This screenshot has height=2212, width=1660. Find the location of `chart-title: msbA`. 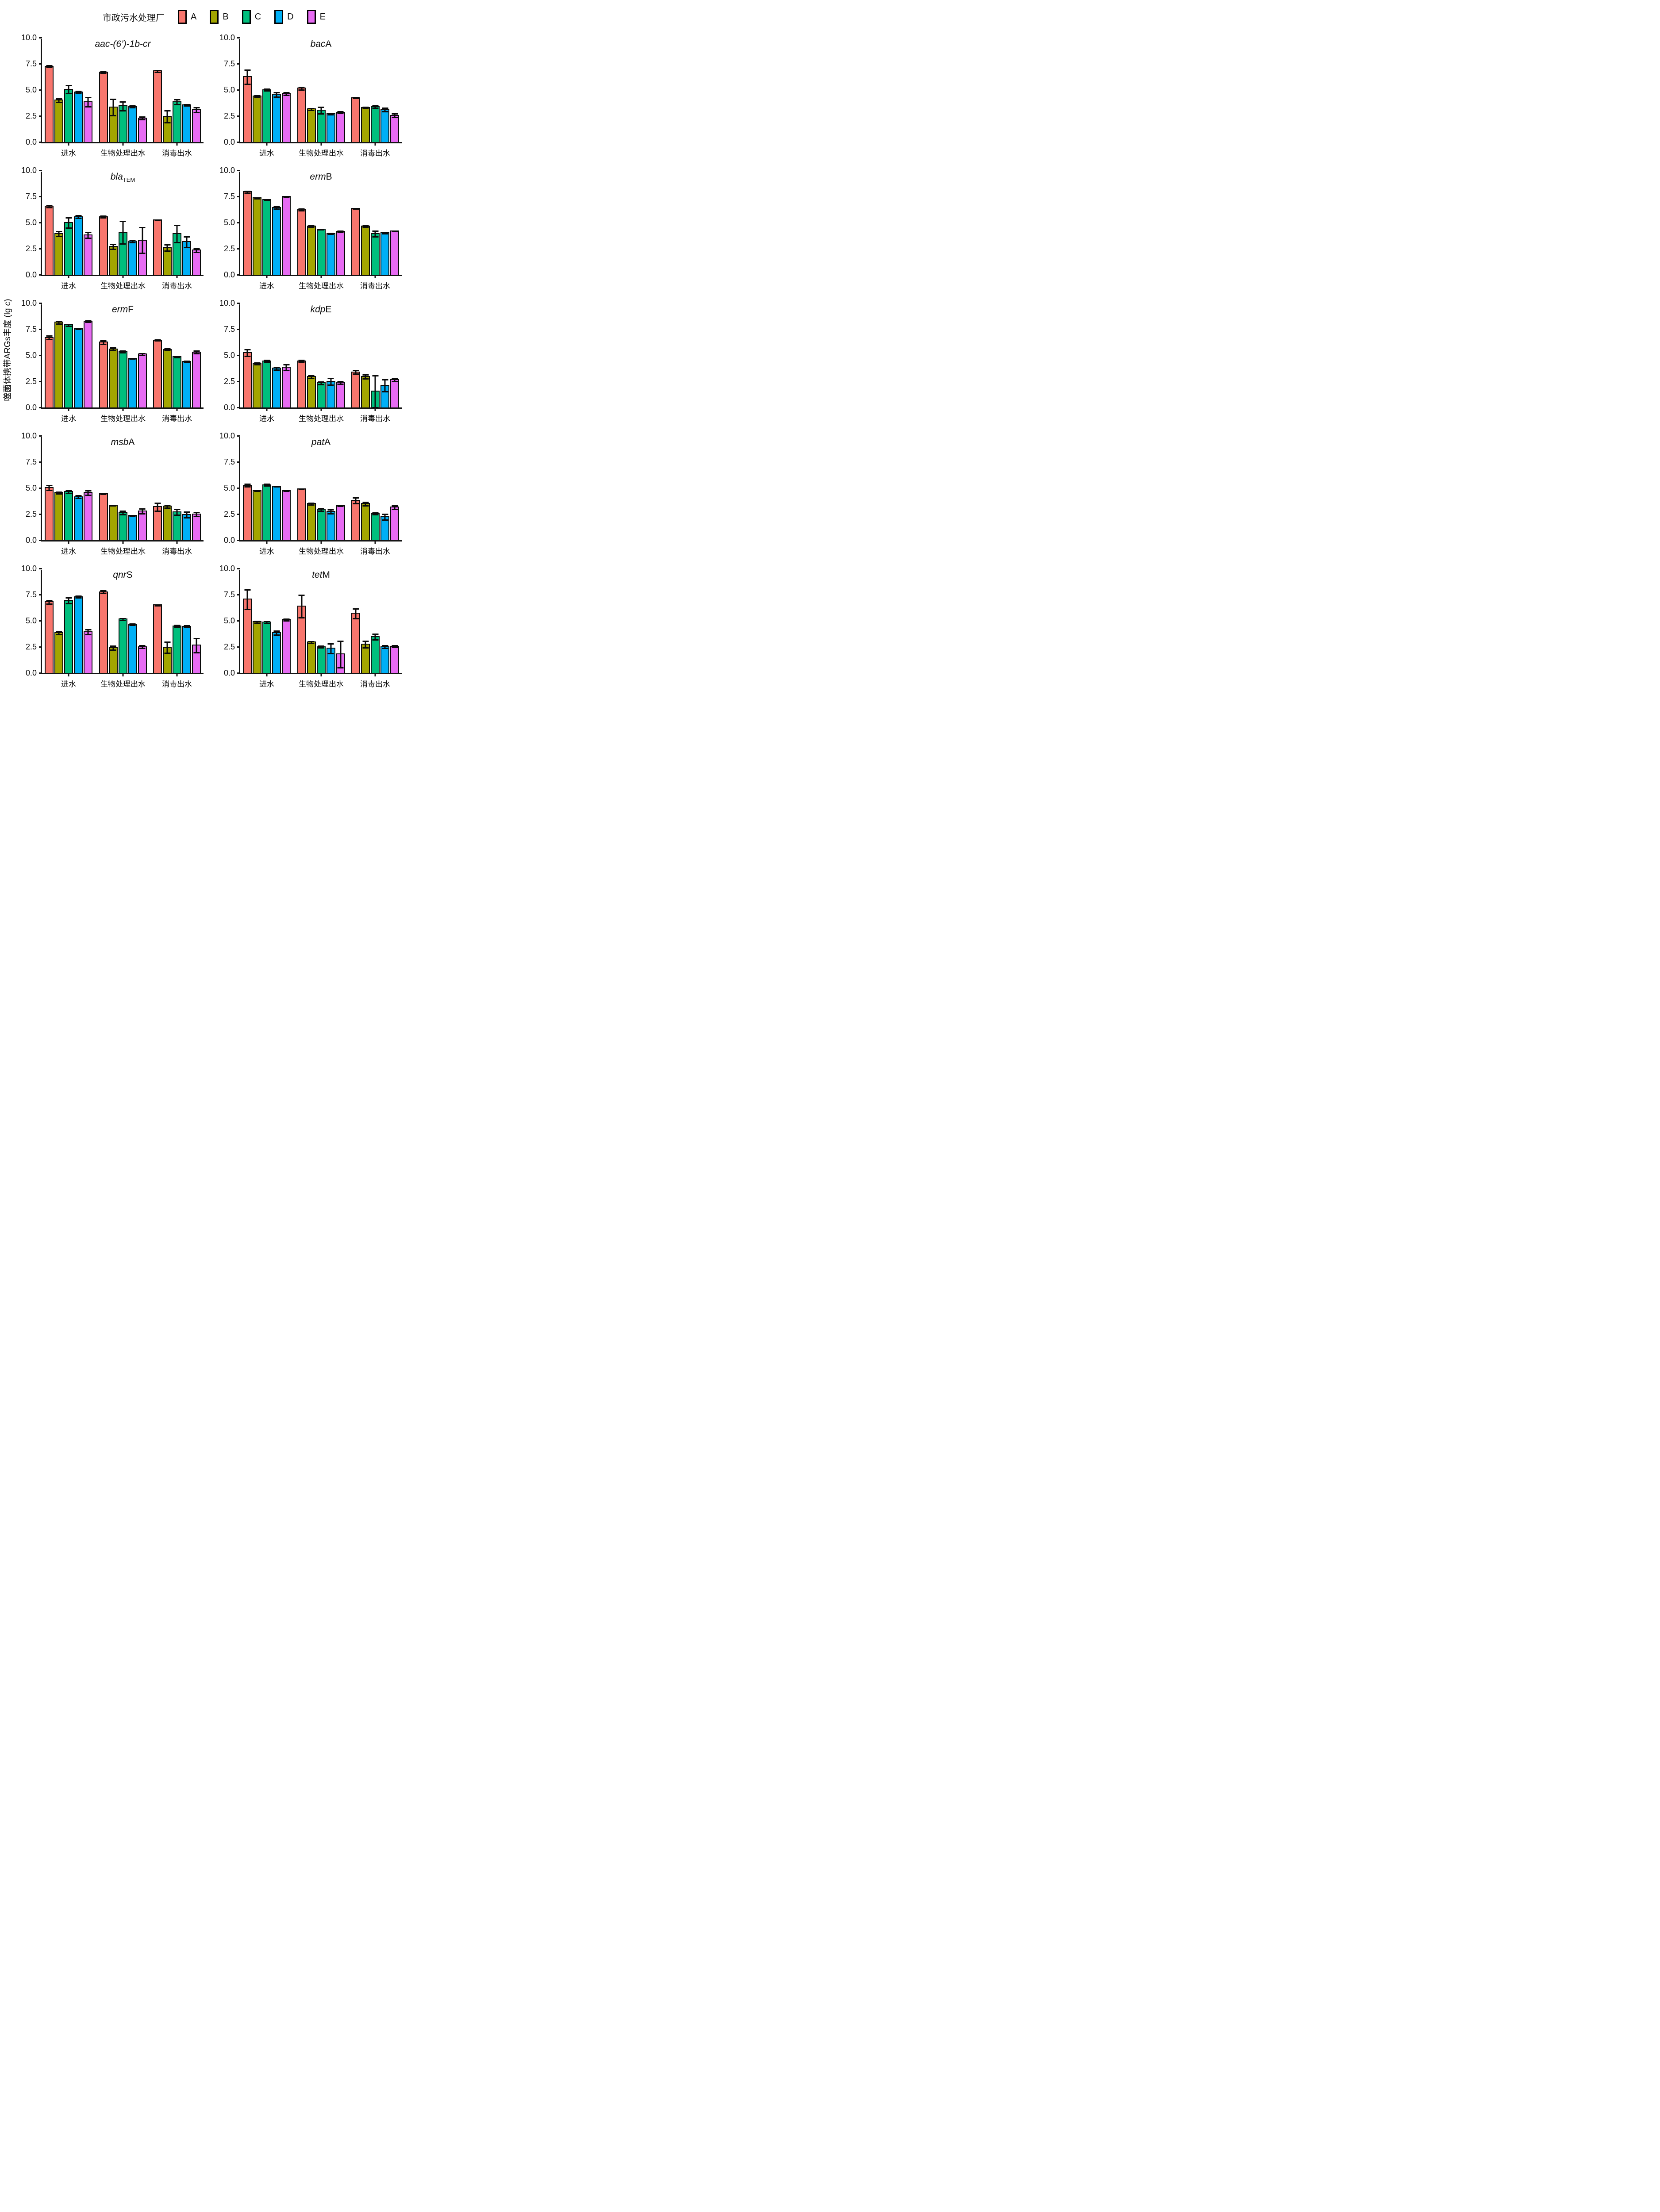

chart-title: msbA is located at coordinates (123, 442).